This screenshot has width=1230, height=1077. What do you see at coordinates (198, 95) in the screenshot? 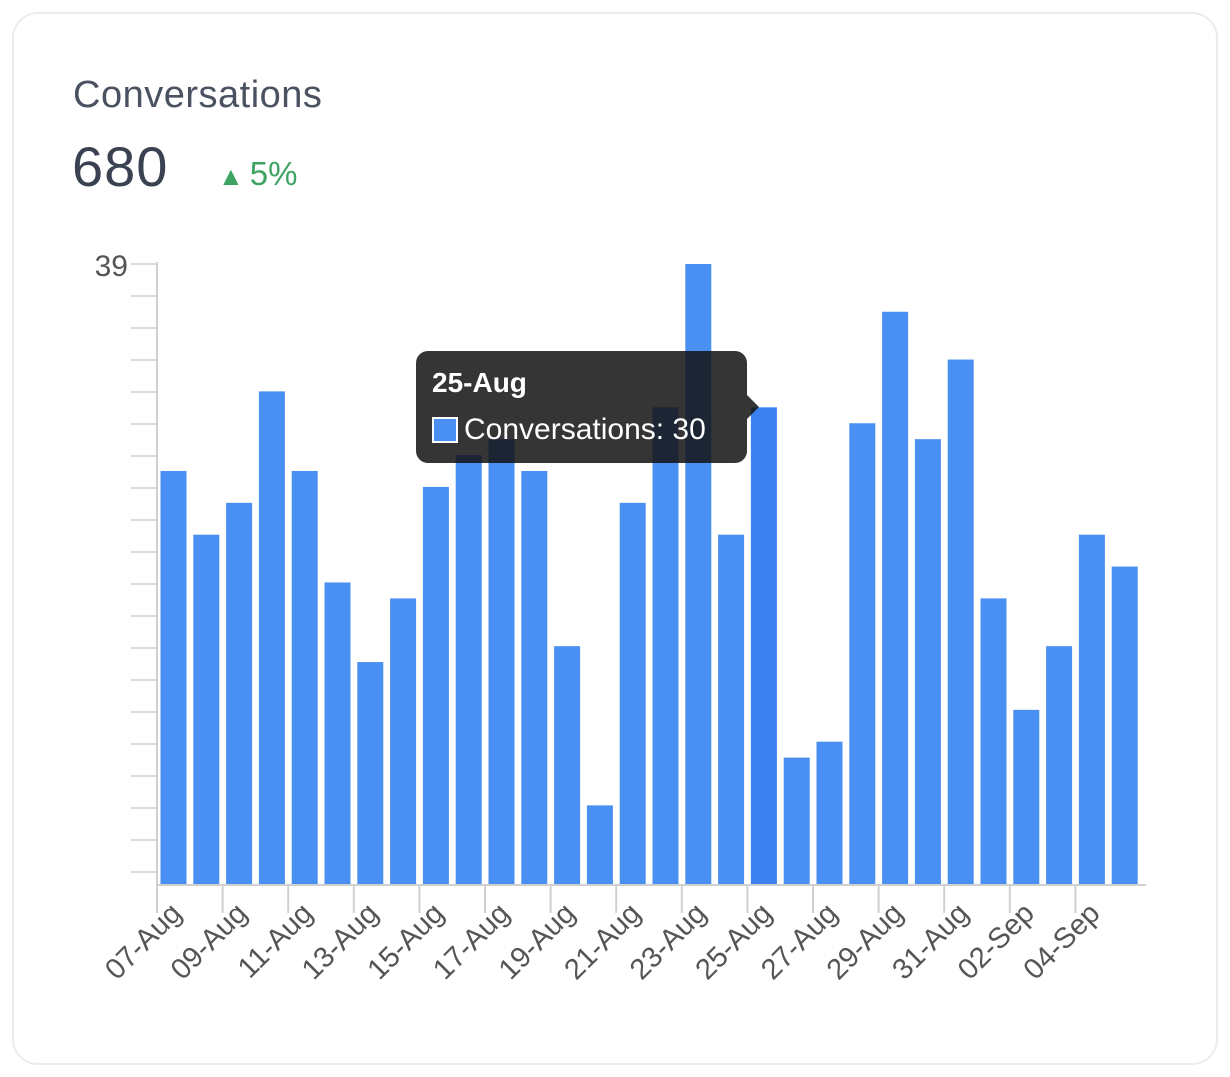
I see `card-title: Conversations` at bounding box center [198, 95].